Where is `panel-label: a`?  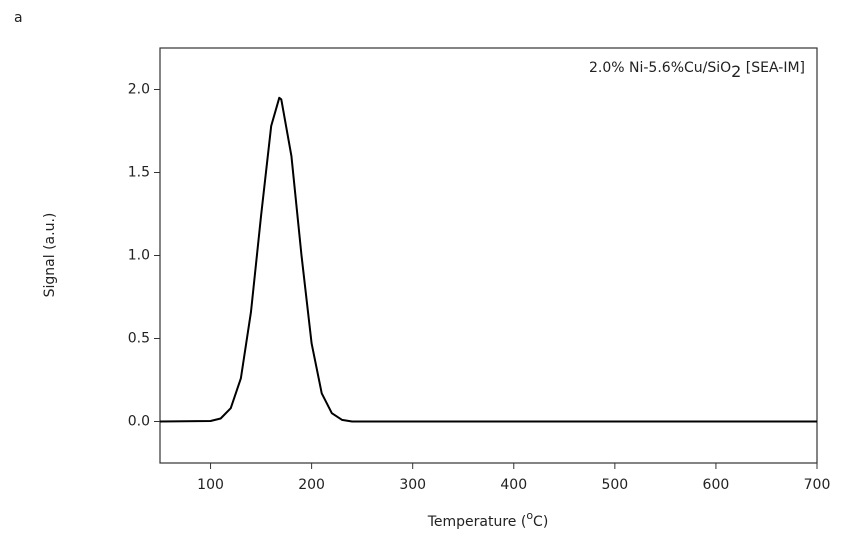
panel-label: a is located at coordinates (18, 18).